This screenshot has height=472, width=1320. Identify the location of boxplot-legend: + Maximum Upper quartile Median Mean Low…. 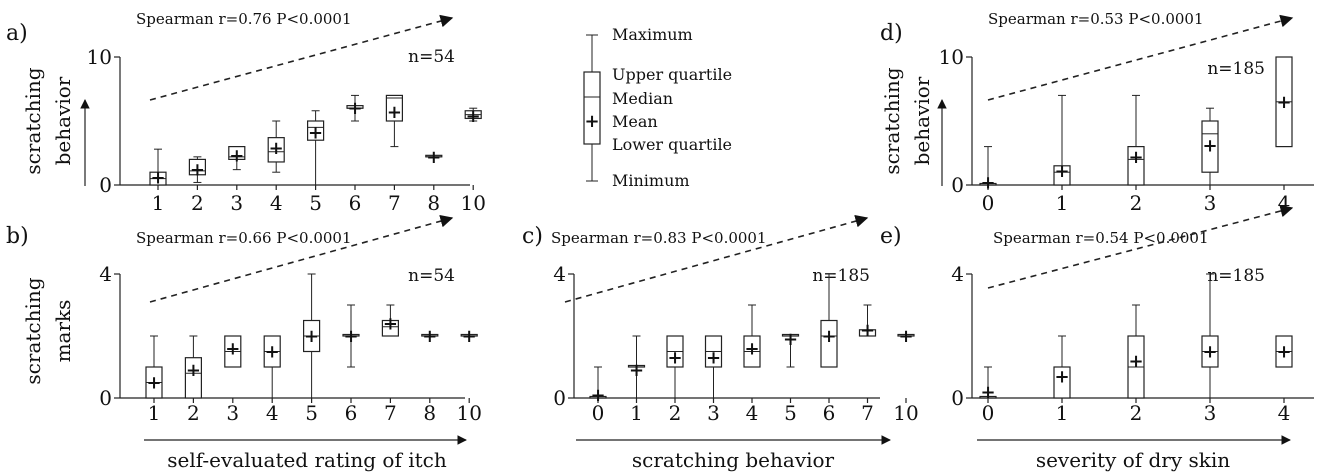
(657, 107).